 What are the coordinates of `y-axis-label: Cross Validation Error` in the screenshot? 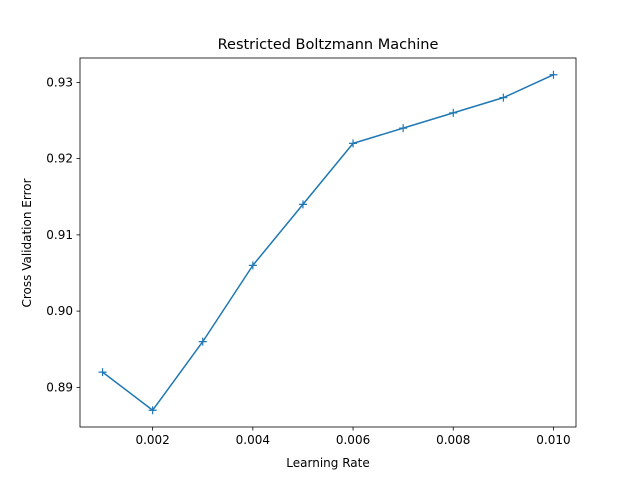 It's located at (27, 242).